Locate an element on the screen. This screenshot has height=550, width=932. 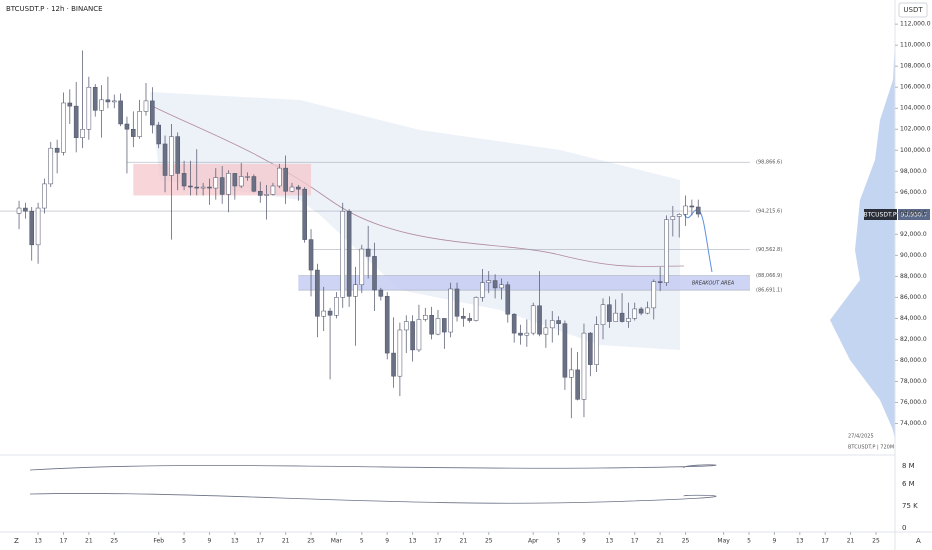
indicator-line is located at coordinates (373, 467).